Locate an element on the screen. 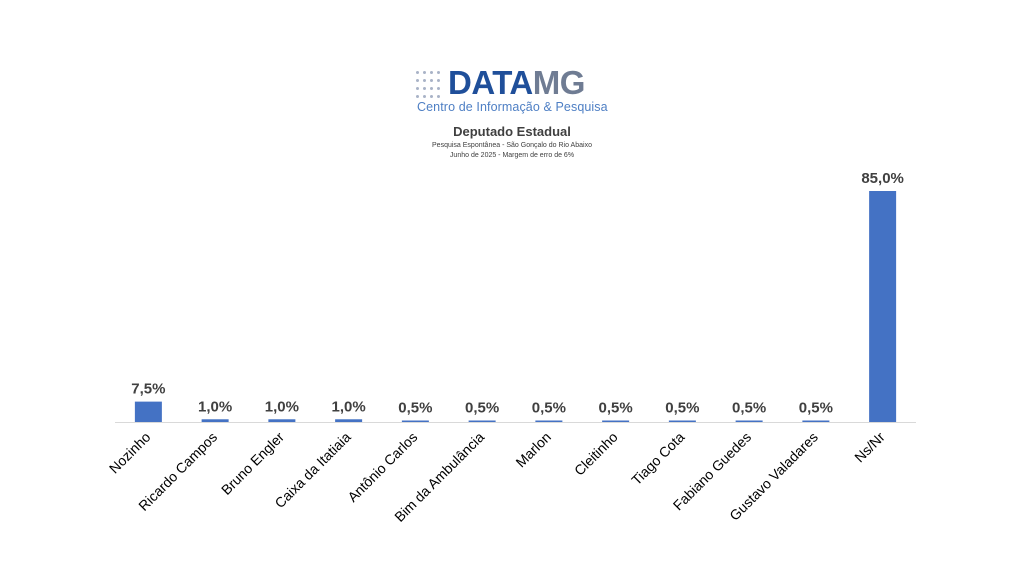 The image size is (1024, 576). data-label-0: 7,5% is located at coordinates (148, 389).